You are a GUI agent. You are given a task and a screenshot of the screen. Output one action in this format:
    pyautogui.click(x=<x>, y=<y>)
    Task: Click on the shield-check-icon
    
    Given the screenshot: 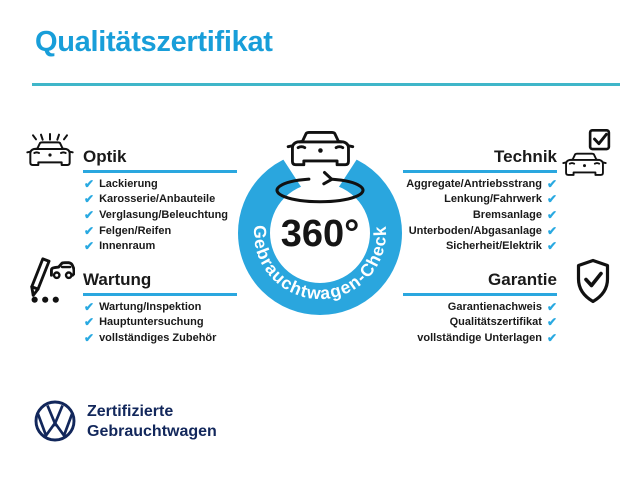 What is the action you would take?
    pyautogui.click(x=593, y=281)
    